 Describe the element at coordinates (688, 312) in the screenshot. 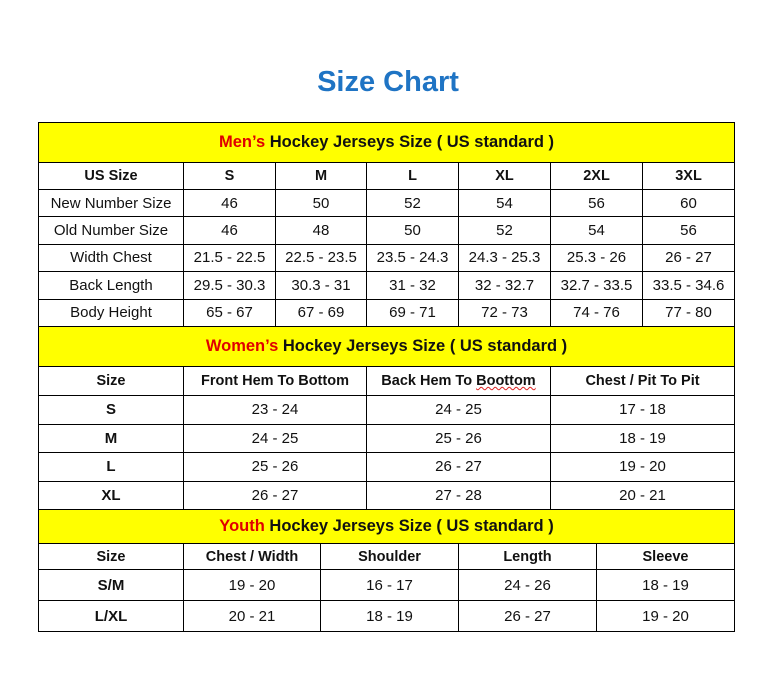

I see `table-cell: 77 - 80` at that location.